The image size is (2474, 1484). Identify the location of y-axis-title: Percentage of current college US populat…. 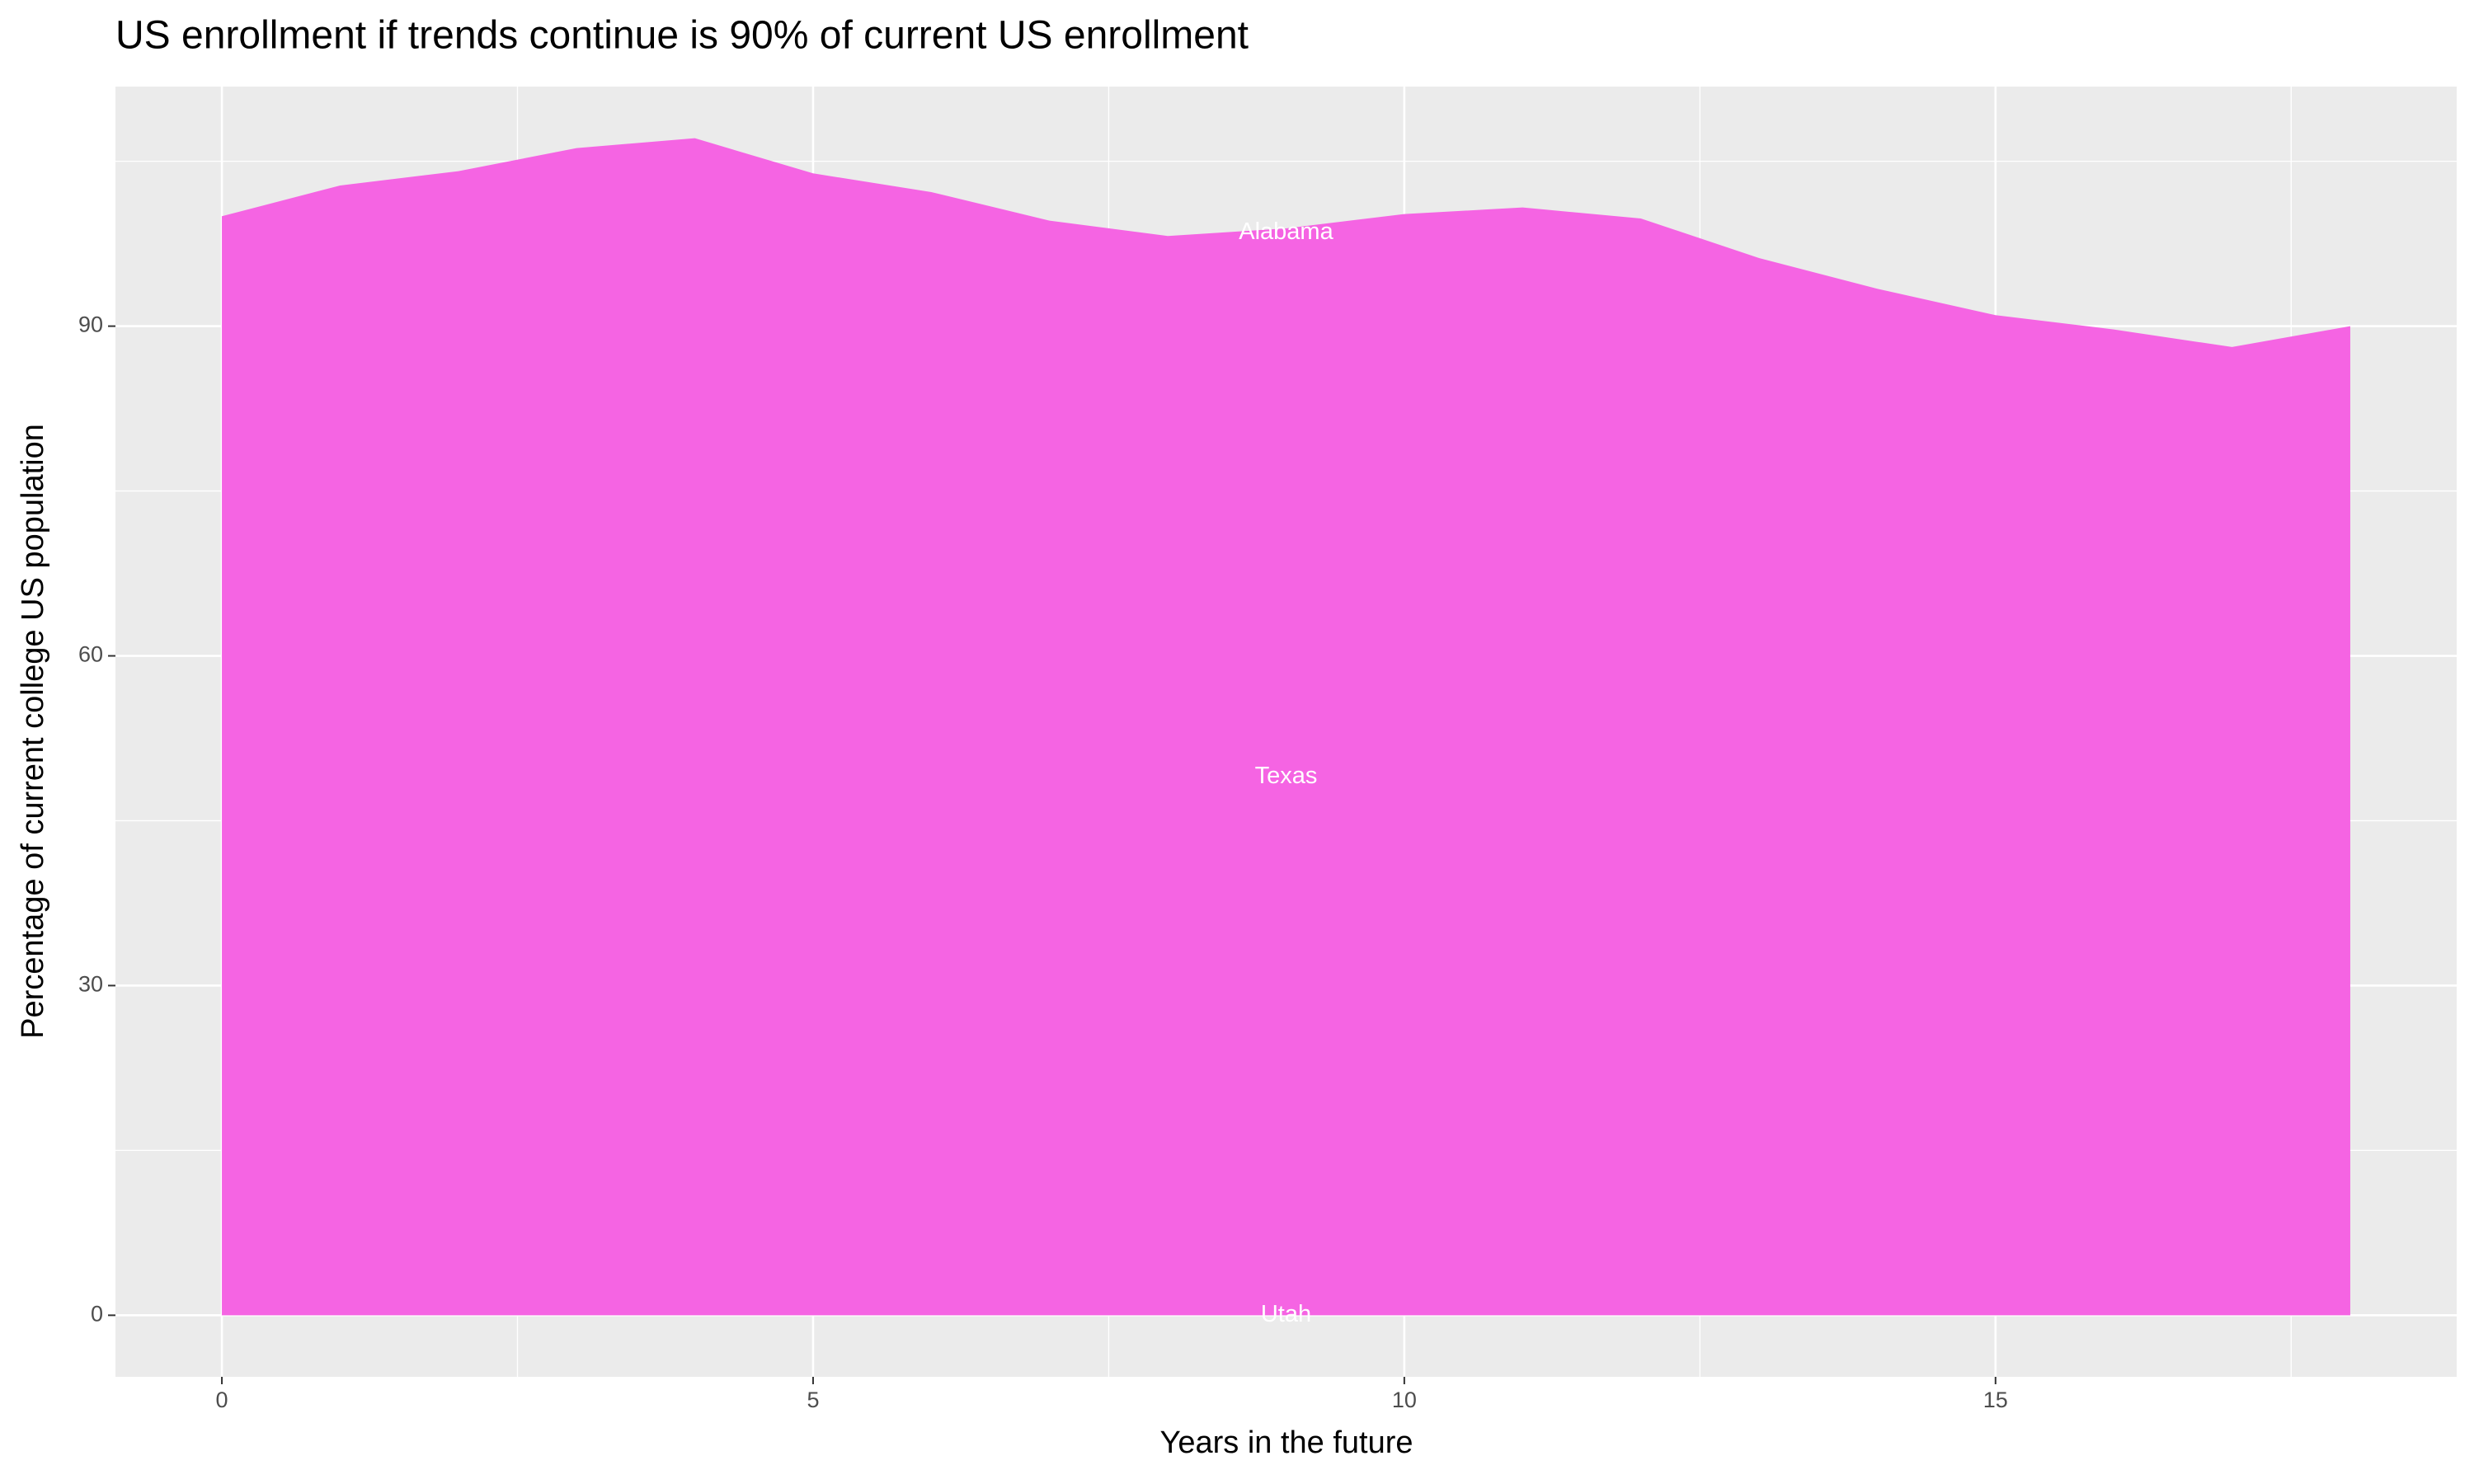
(33, 731).